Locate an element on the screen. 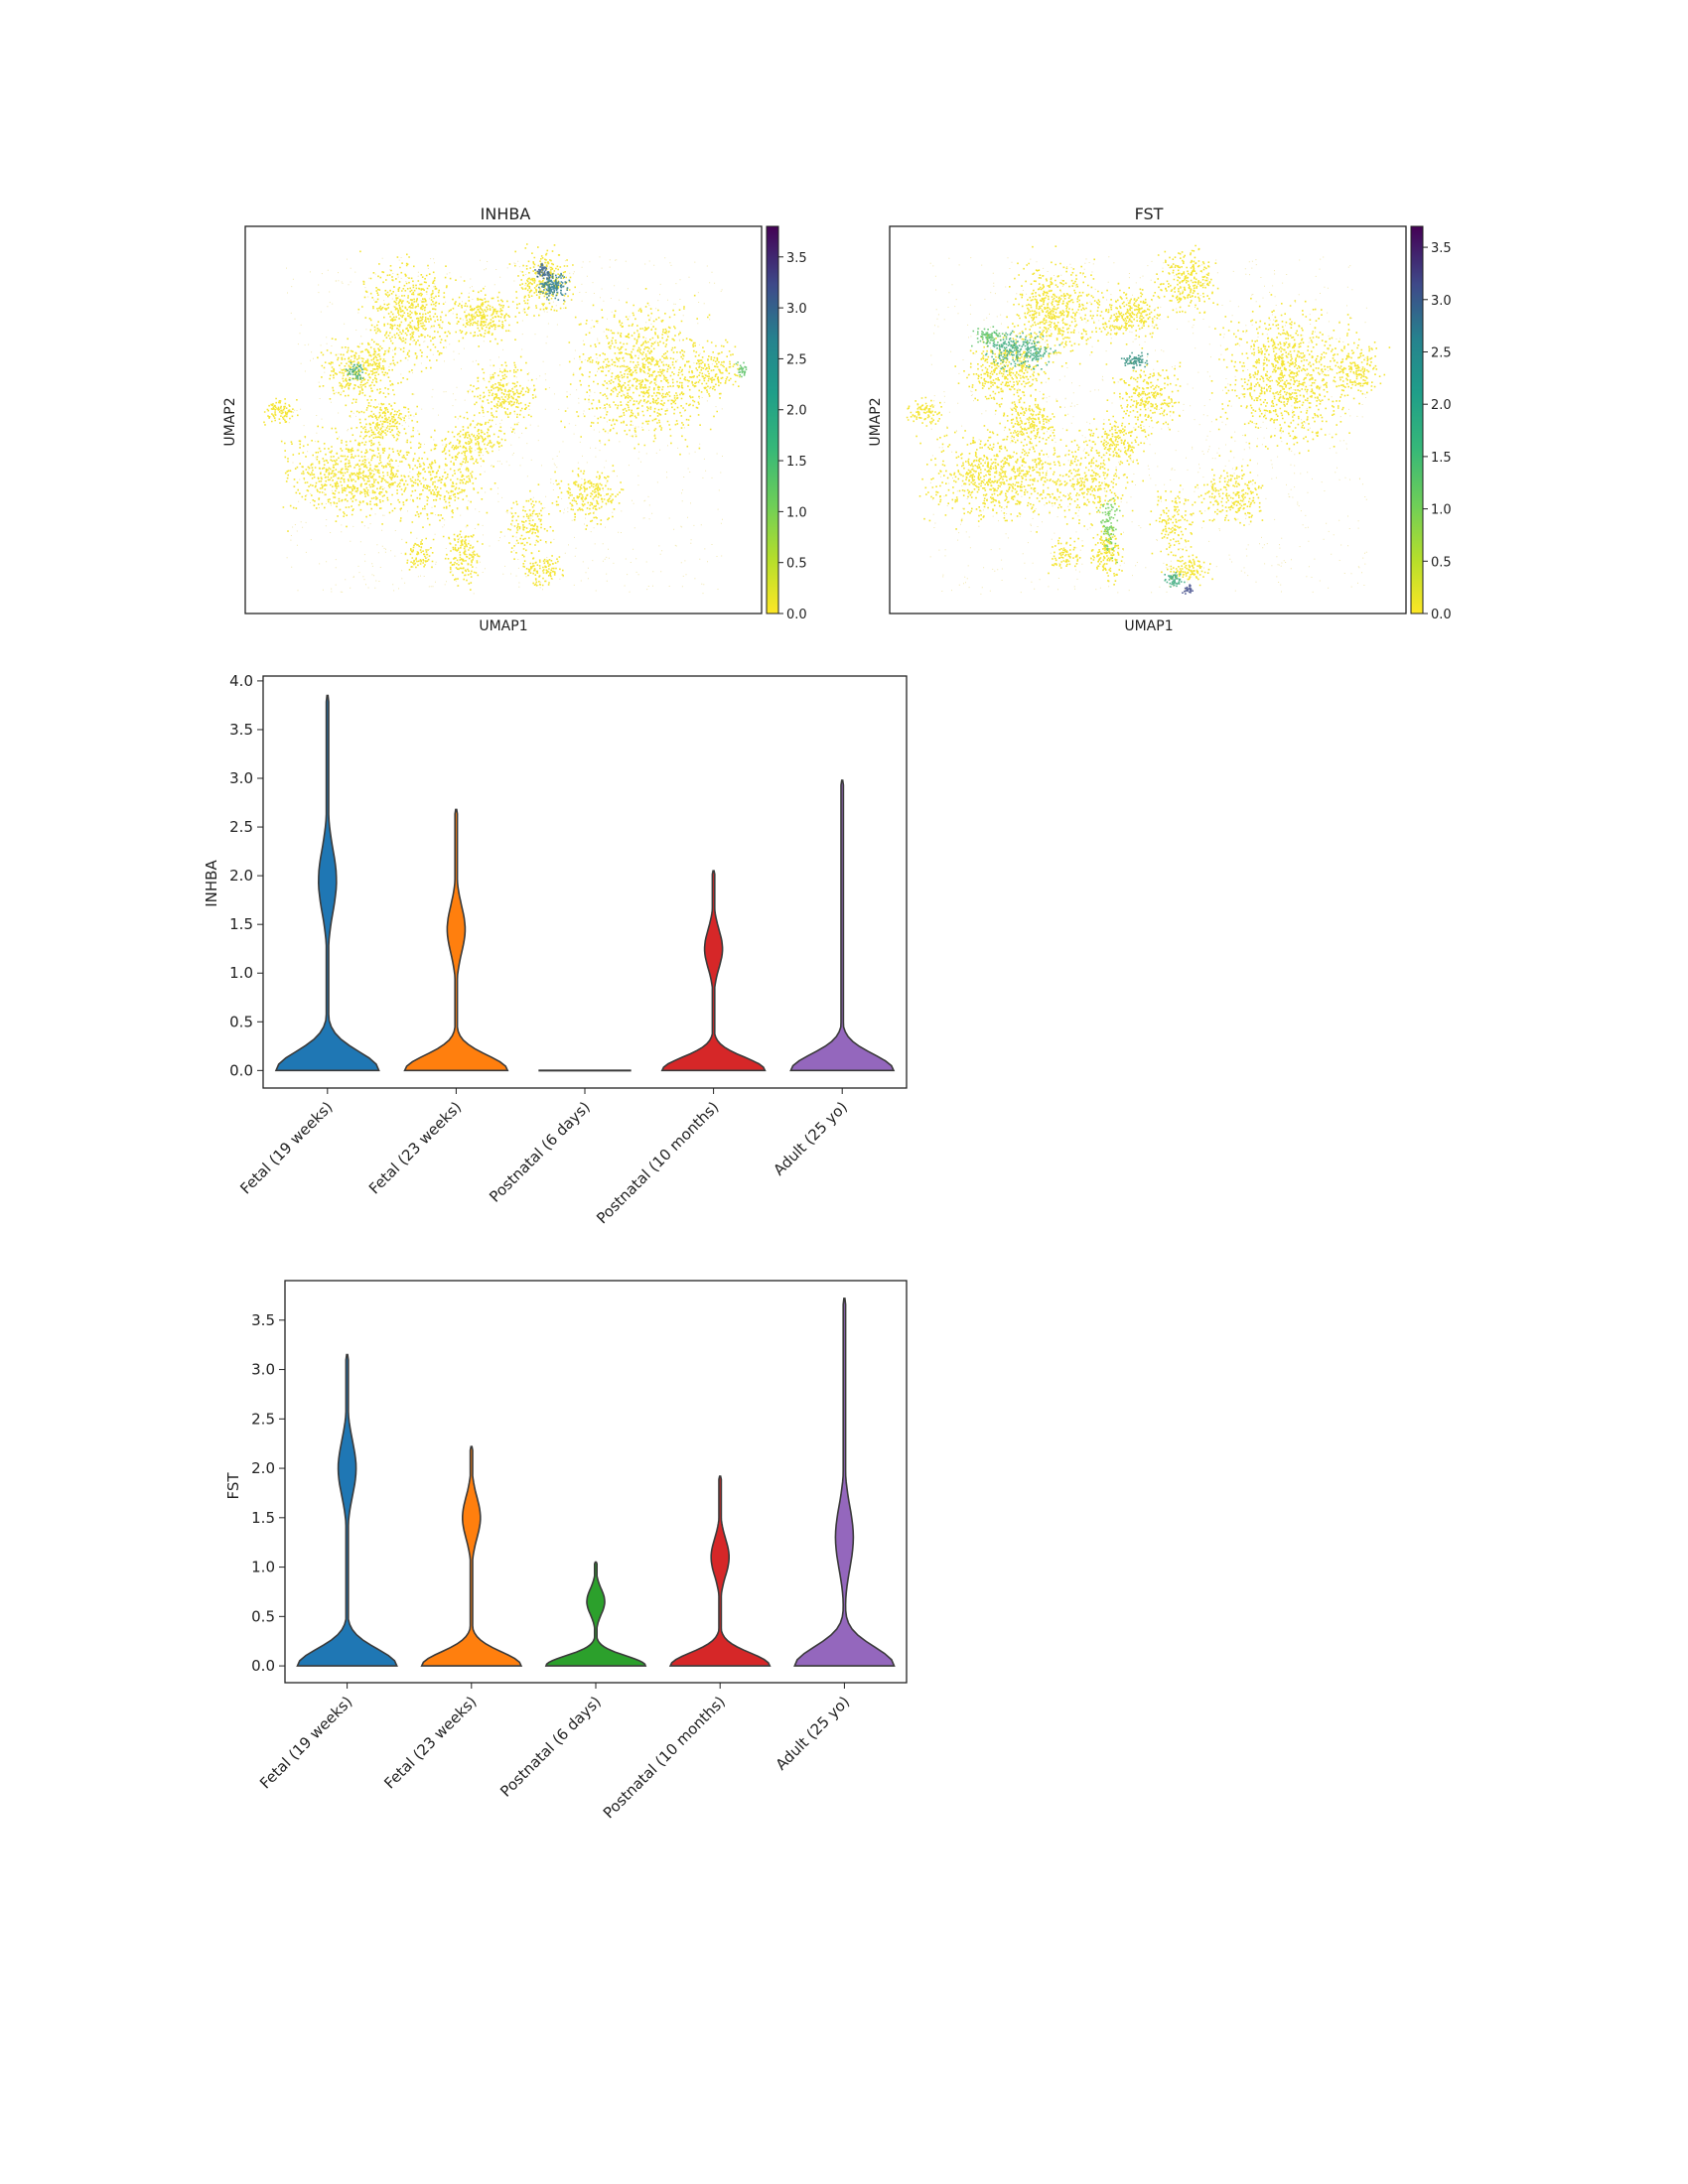 The width and height of the screenshot is (1688, 2184). umap-fst-cells is located at coordinates (1148, 419).